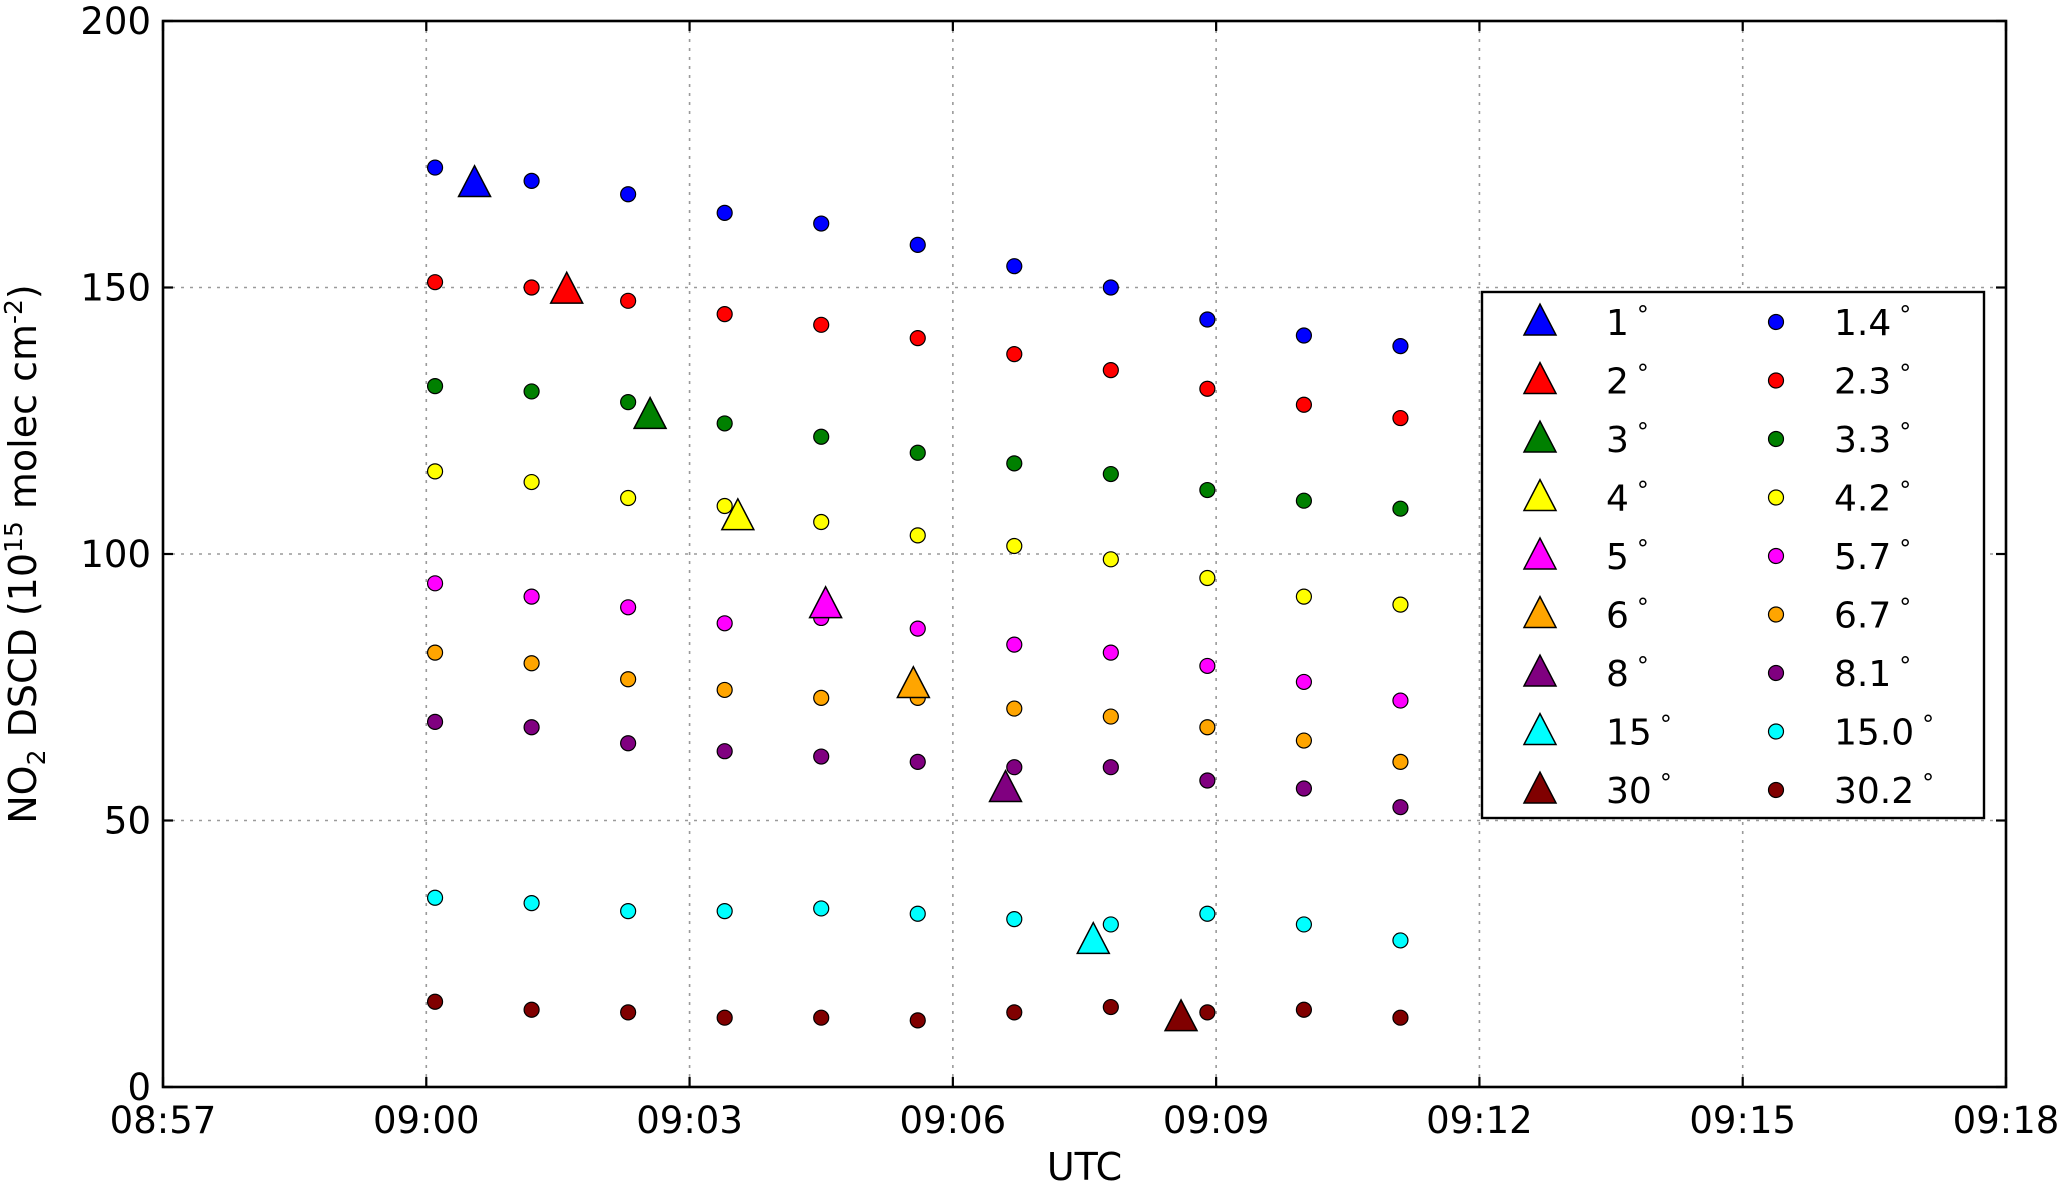  What do you see at coordinates (1874, 733) in the screenshot?
I see `legend-label-value: 15.0` at bounding box center [1874, 733].